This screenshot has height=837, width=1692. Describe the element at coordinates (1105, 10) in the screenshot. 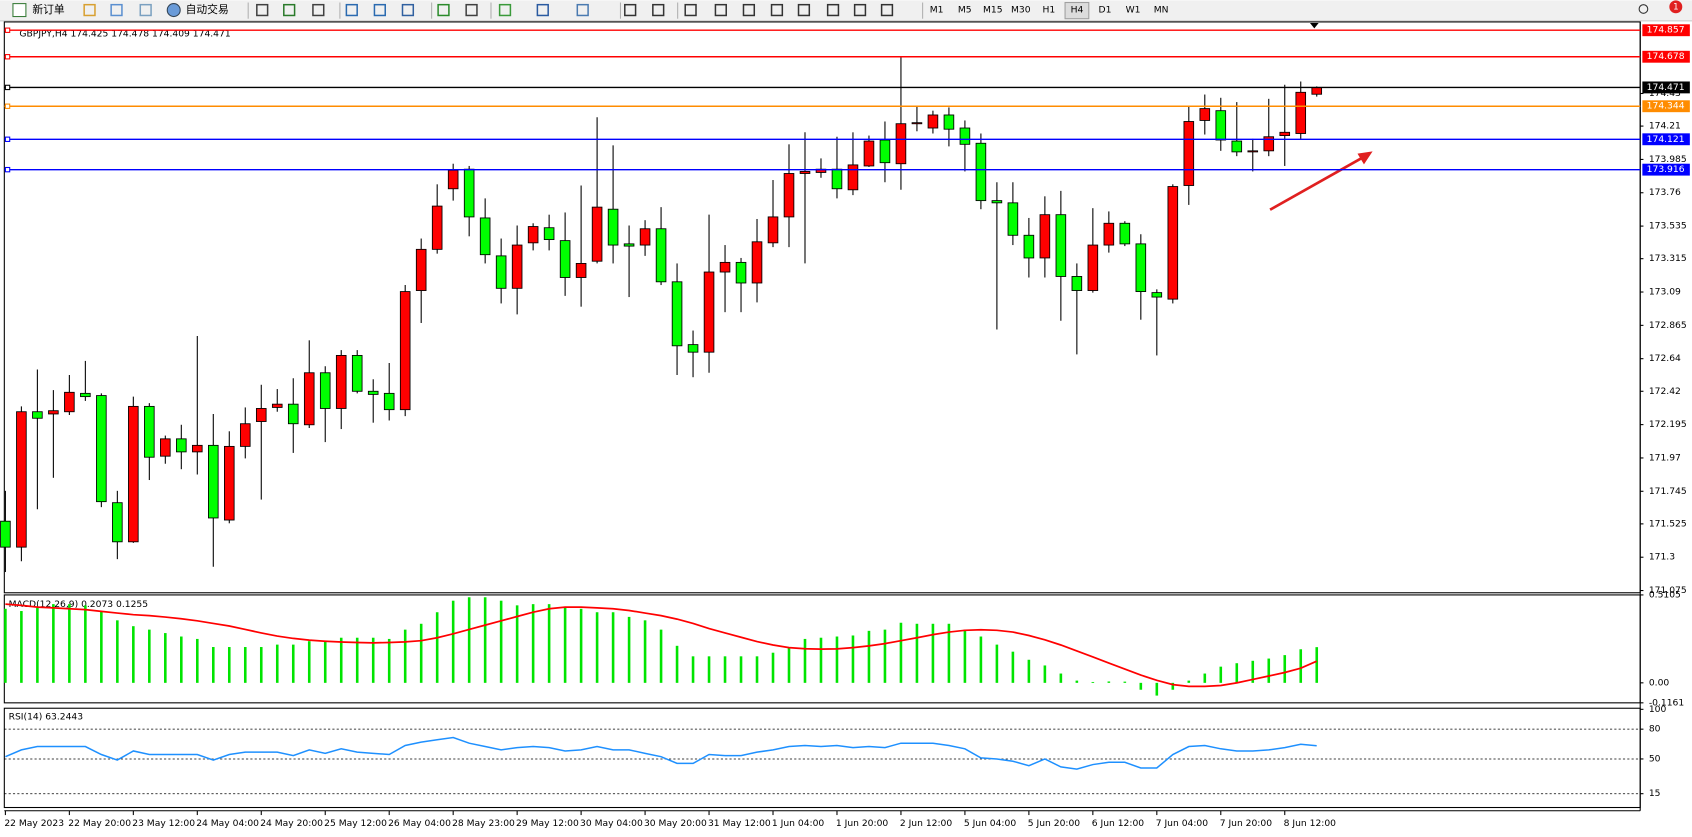

I see `timeframe-button: D1` at that location.